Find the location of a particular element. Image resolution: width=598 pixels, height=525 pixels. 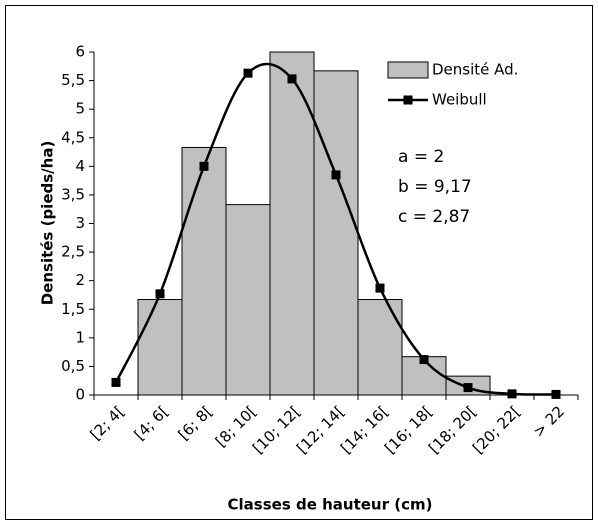

y-tick-label: 2,5 is located at coordinates (73, 252).